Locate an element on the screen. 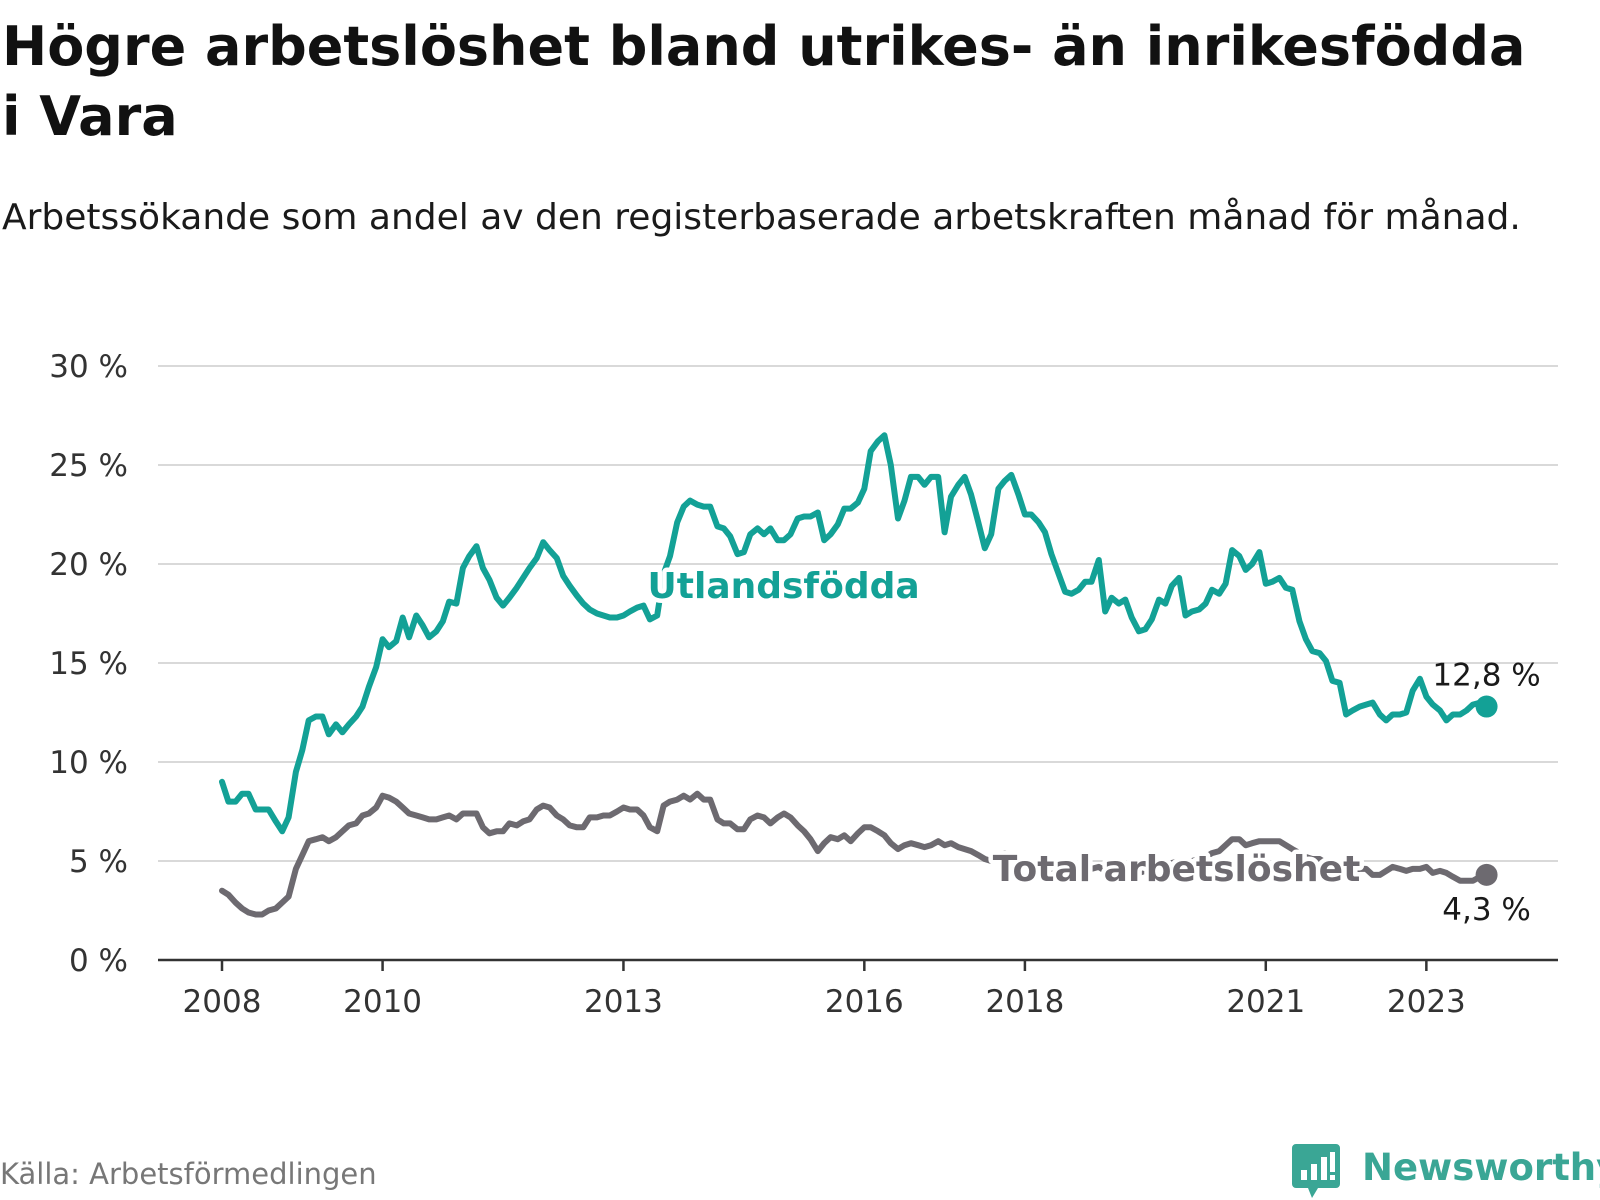 This screenshot has height=1200, width=1600. x-tick-label: 2023 is located at coordinates (1426, 1002).